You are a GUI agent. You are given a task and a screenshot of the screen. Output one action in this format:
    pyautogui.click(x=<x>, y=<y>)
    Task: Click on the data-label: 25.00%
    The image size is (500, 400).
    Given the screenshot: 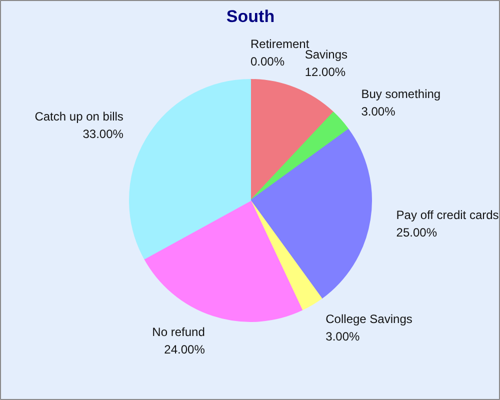 What is the action you would take?
    pyautogui.click(x=417, y=232)
    